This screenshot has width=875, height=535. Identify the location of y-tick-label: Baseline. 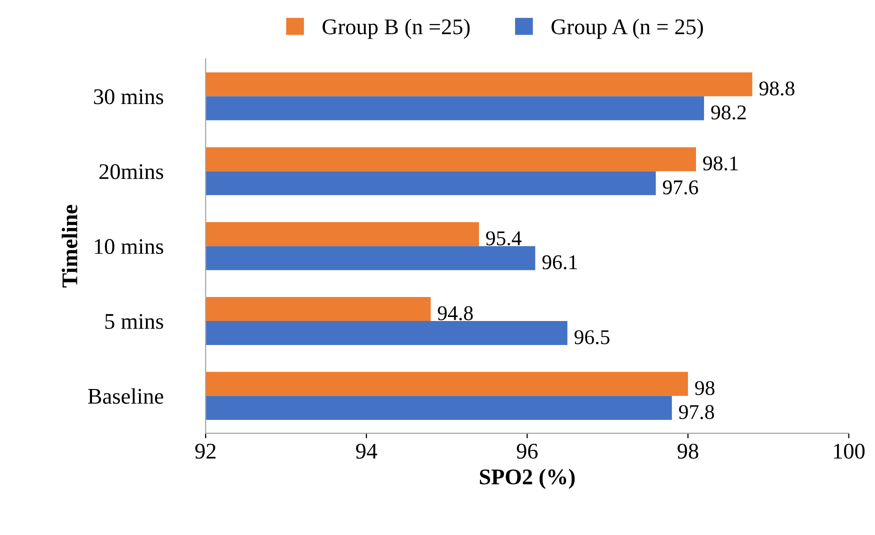
(126, 396).